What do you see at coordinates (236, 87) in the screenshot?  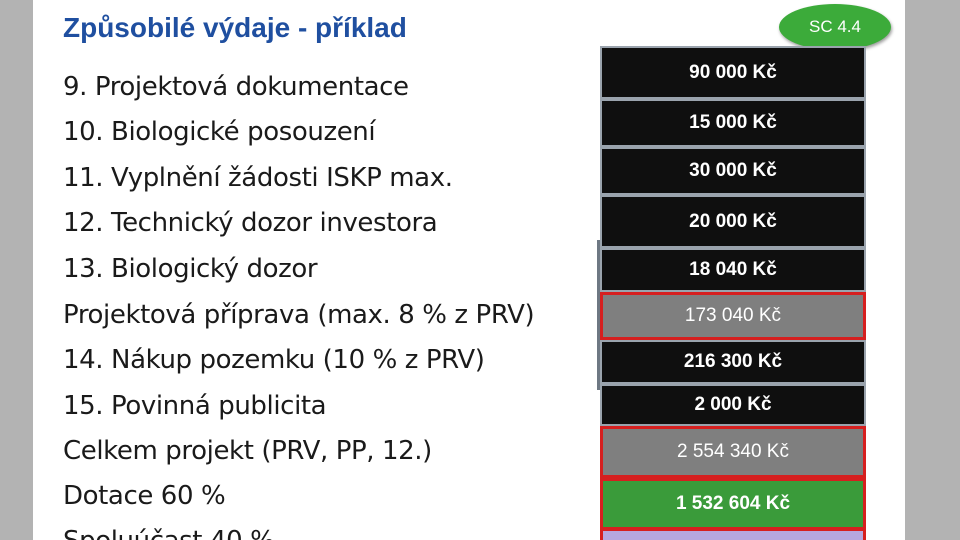 I see `row-label-projektova-dokumentace: 9. Projektová dokumentace` at bounding box center [236, 87].